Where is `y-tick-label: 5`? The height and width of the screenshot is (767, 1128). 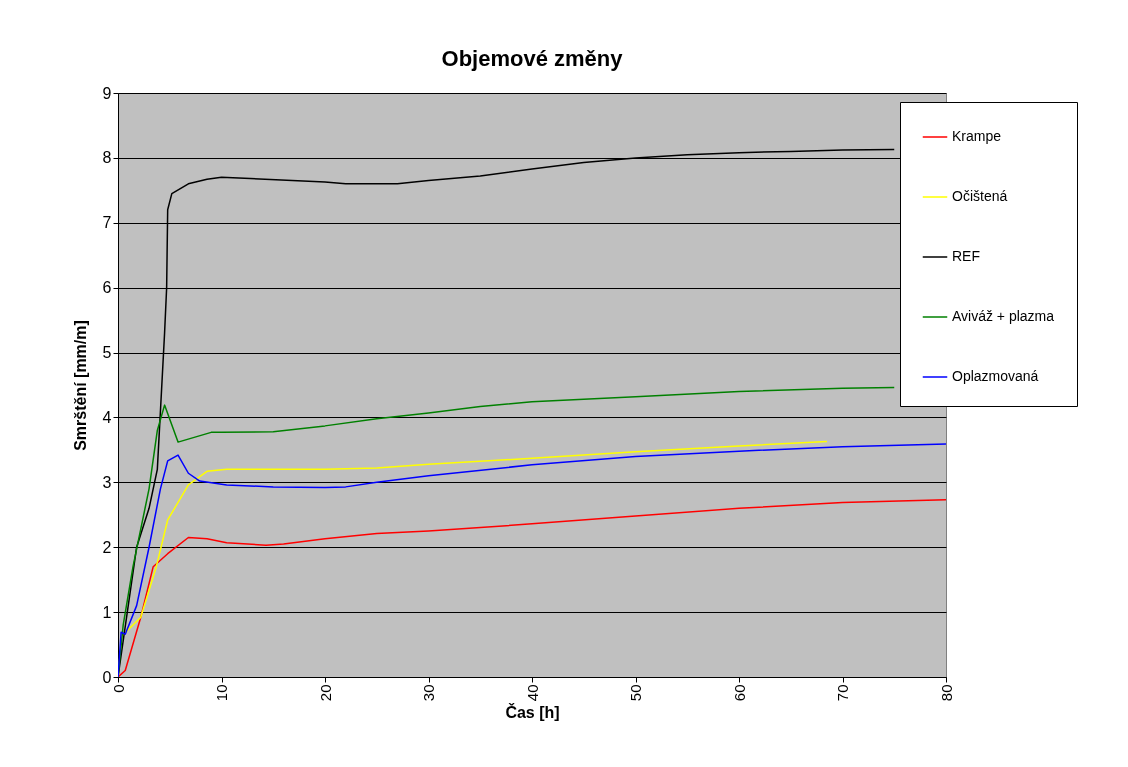 y-tick-label: 5 is located at coordinates (107, 353).